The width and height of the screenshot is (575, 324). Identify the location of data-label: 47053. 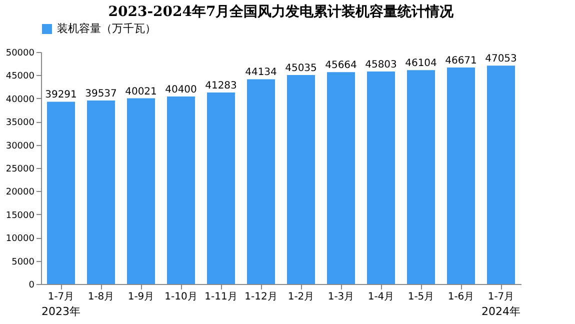
(501, 59).